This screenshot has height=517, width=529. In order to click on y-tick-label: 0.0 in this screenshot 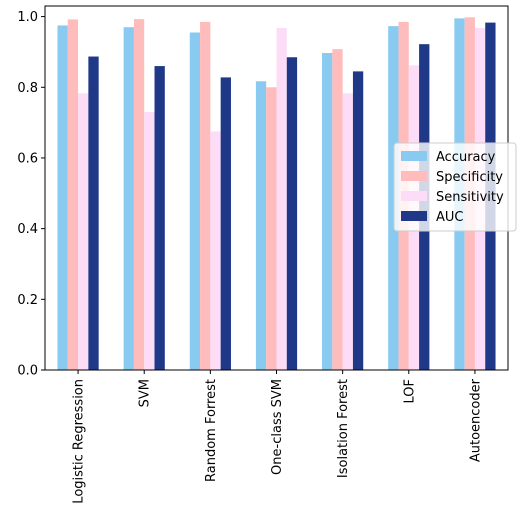, I will do `click(27, 371)`.